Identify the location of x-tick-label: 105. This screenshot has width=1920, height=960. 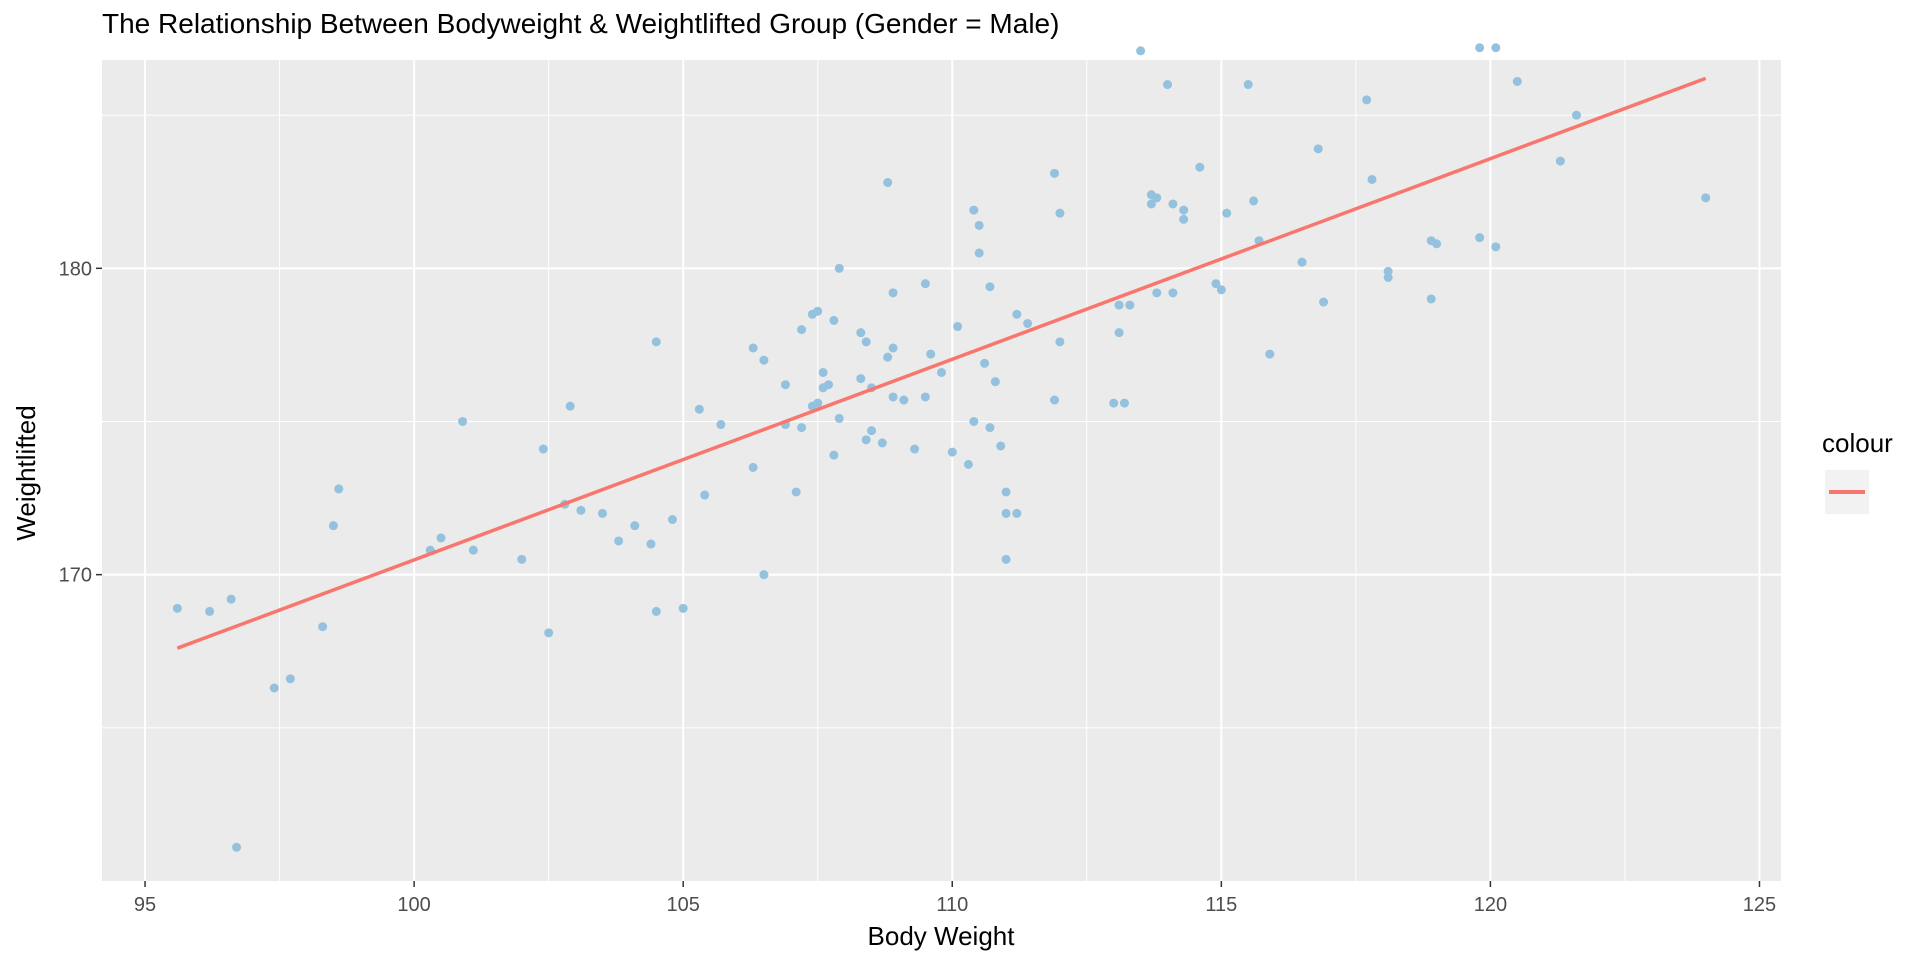
(683, 905).